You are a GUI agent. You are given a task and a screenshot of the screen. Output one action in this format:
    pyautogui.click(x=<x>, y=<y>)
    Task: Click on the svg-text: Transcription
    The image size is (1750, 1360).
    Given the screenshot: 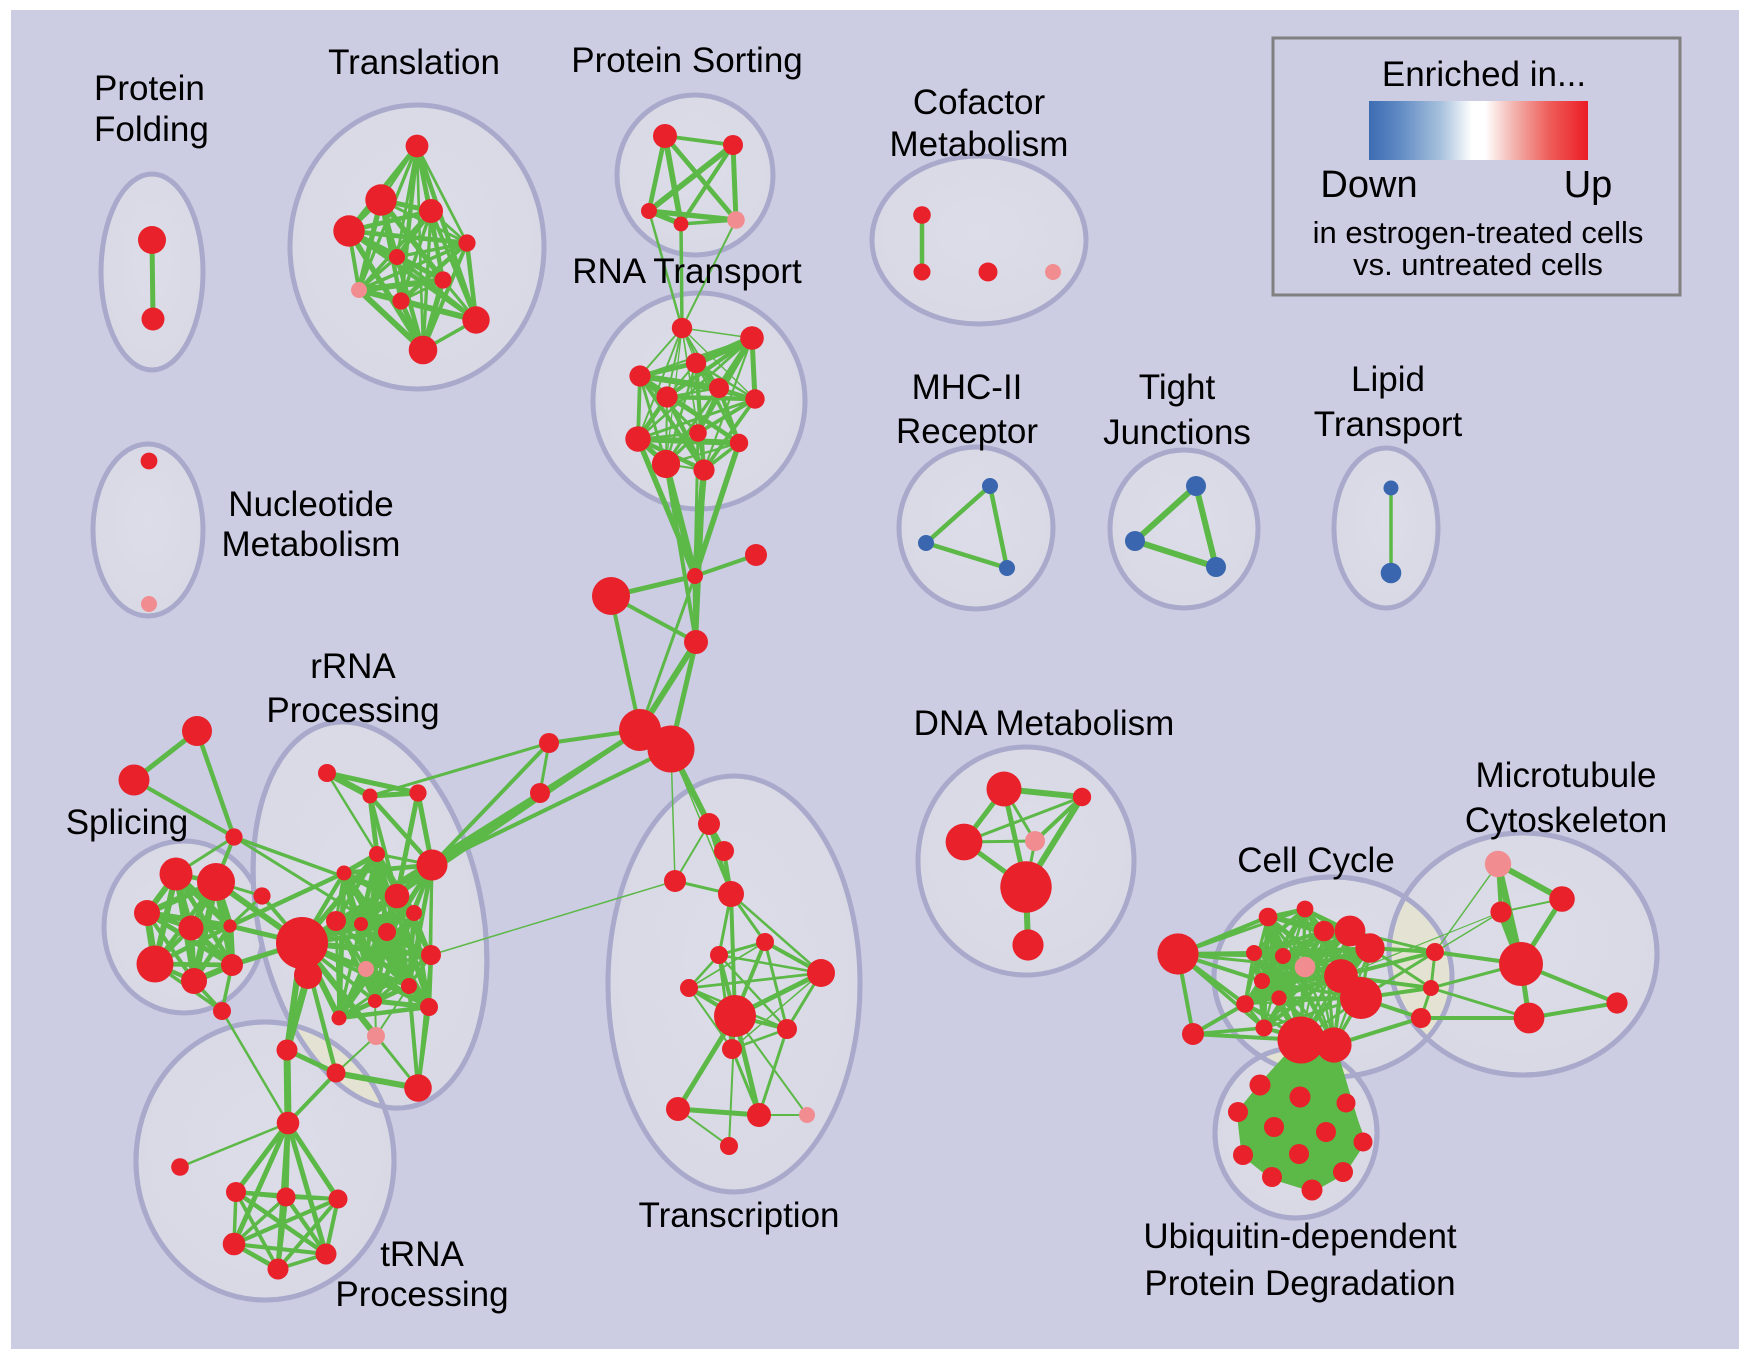 What is the action you would take?
    pyautogui.click(x=739, y=1215)
    